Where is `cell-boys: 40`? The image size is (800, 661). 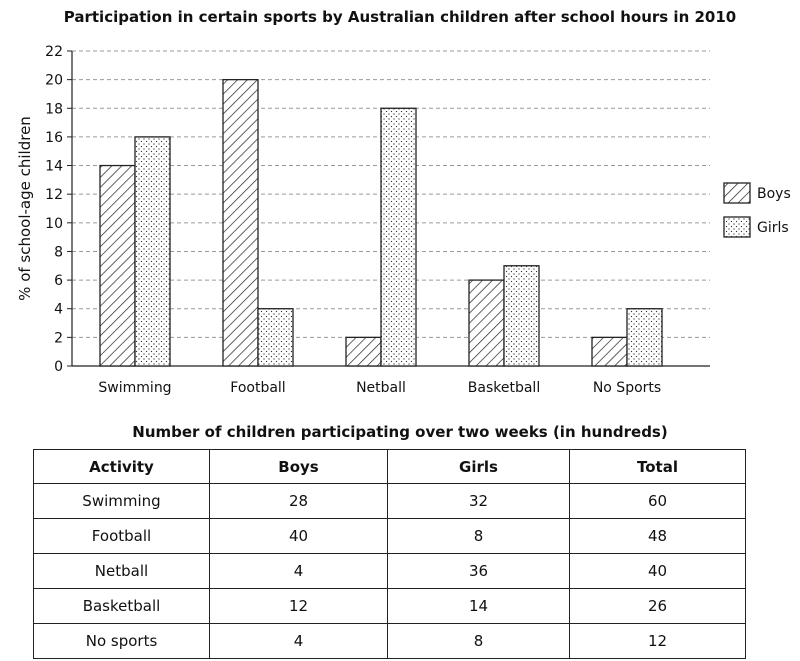 cell-boys: 40 is located at coordinates (298, 536).